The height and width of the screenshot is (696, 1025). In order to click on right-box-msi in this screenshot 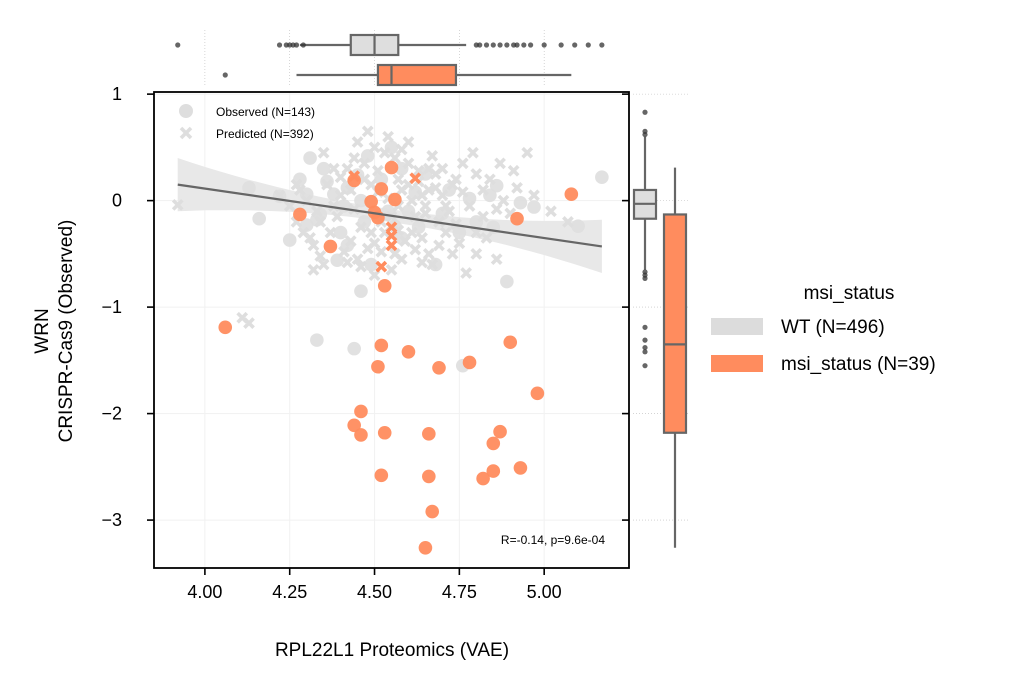, I will do `click(675, 323)`.